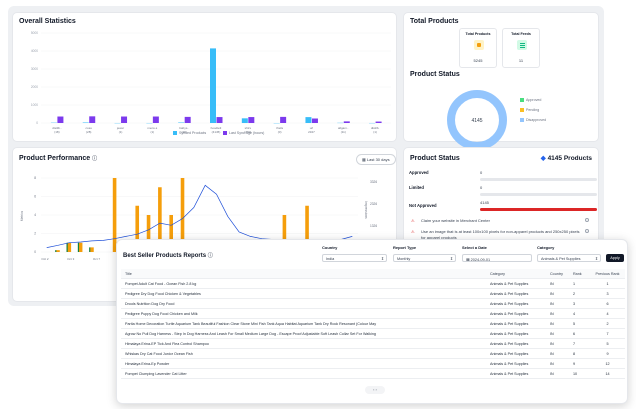 This screenshot has height=409, width=636. What do you see at coordinates (481, 172) in the screenshot?
I see `status-value: 0` at bounding box center [481, 172].